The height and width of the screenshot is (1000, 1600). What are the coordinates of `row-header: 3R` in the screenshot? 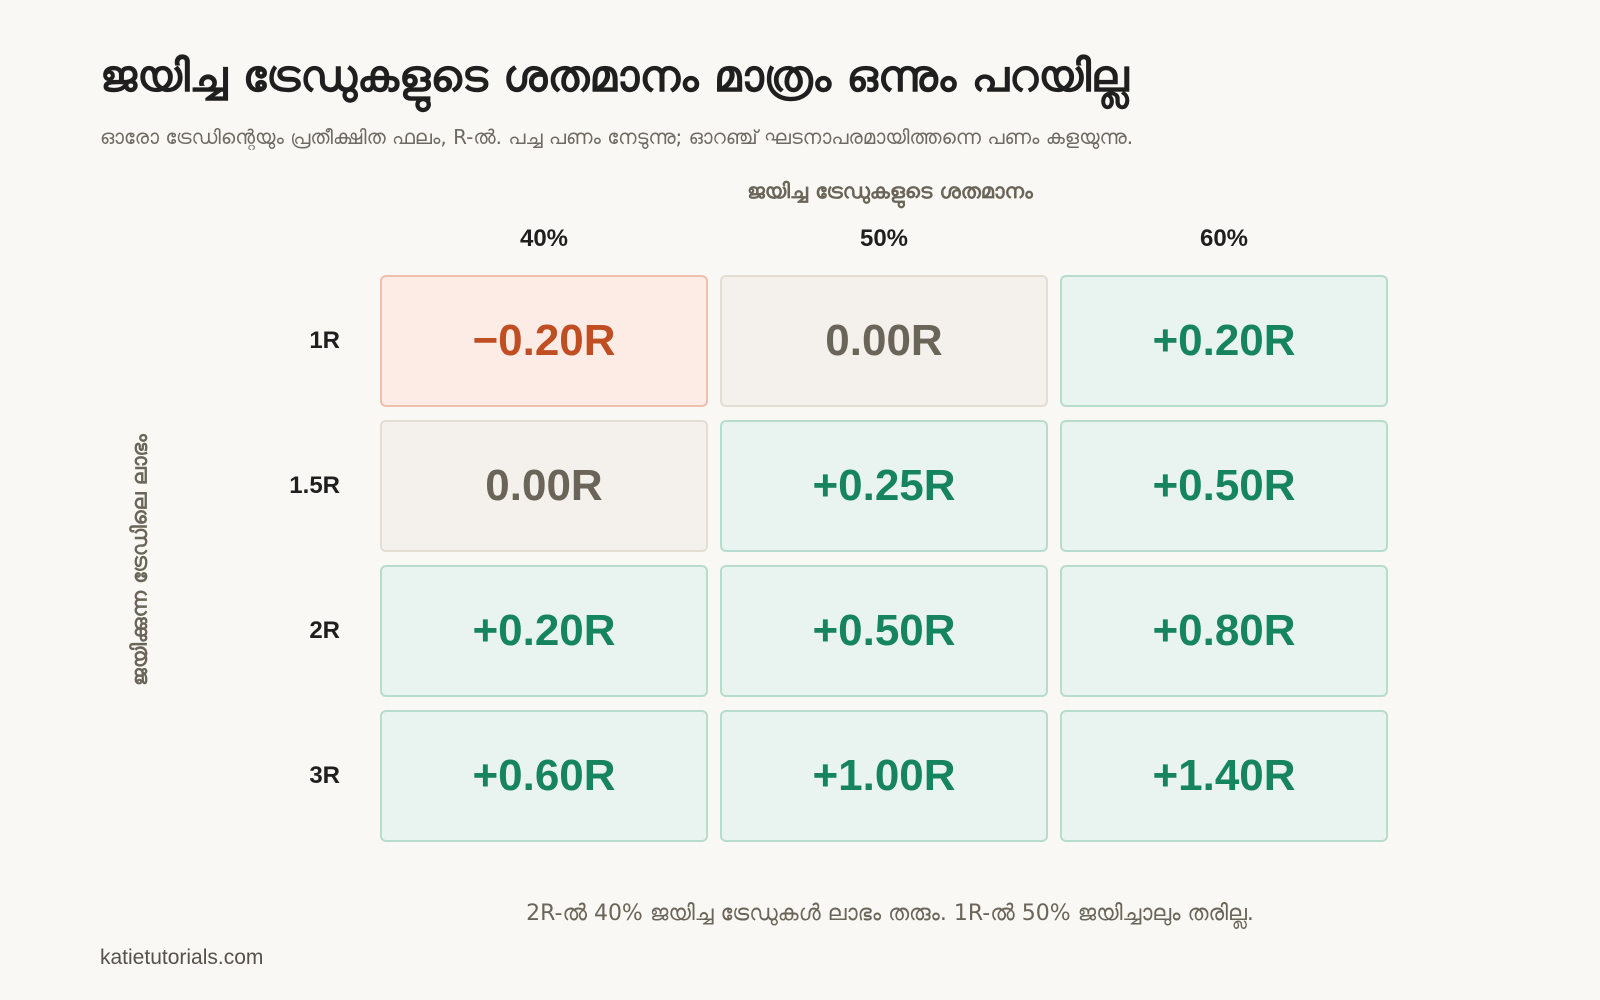 It's located at (324, 775).